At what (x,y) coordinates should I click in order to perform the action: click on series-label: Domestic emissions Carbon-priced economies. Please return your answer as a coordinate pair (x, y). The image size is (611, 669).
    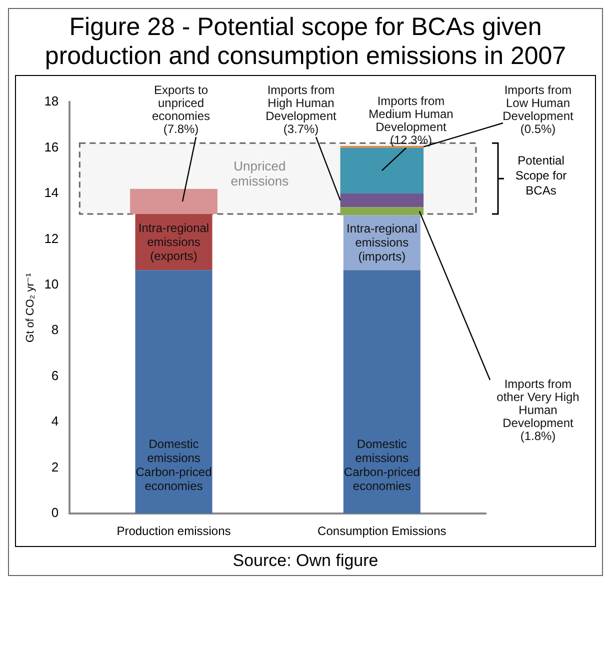
    Looking at the image, I should click on (174, 464).